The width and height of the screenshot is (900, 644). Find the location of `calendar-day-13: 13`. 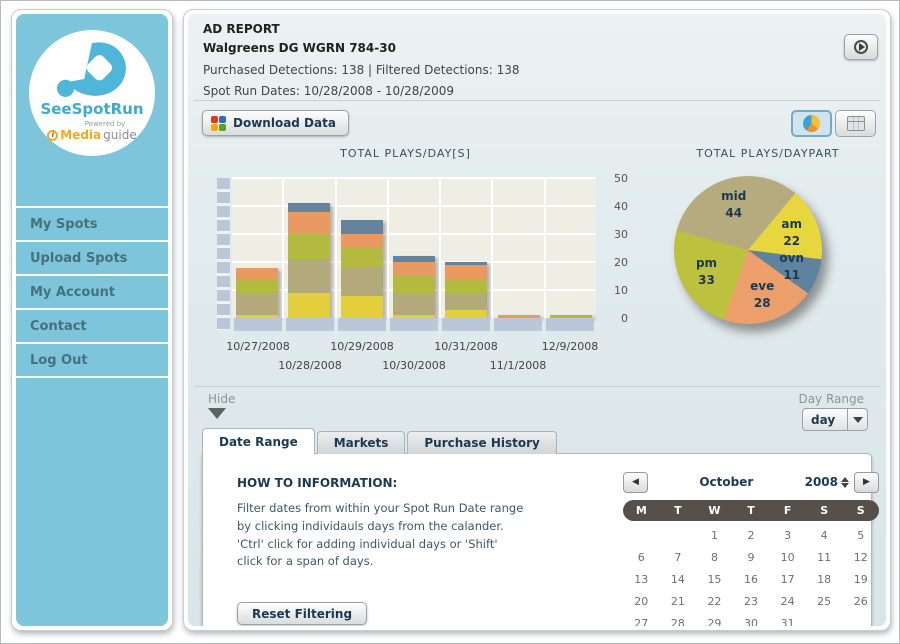

calendar-day-13: 13 is located at coordinates (641, 579).